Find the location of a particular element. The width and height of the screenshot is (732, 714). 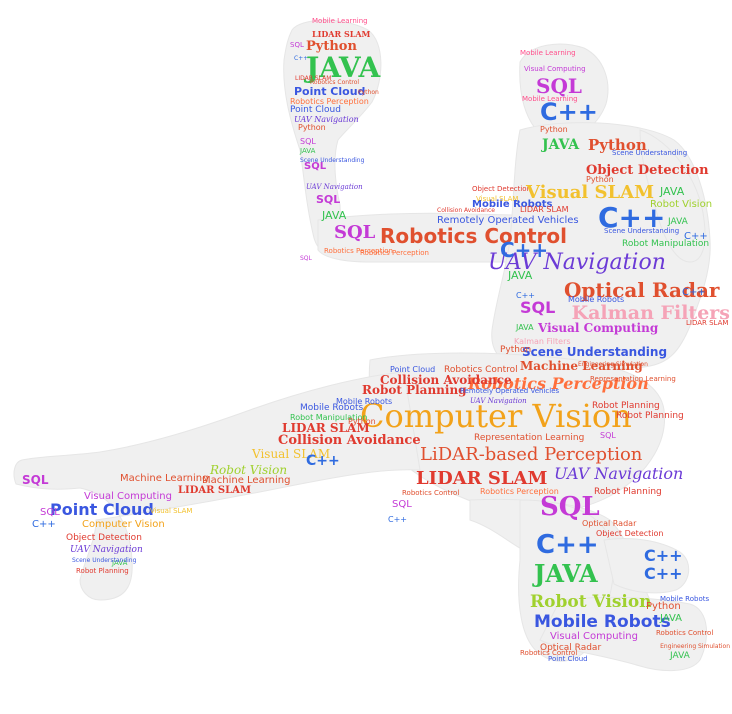

cloud-word: LiDAR-based Perception is located at coordinates (531, 454).